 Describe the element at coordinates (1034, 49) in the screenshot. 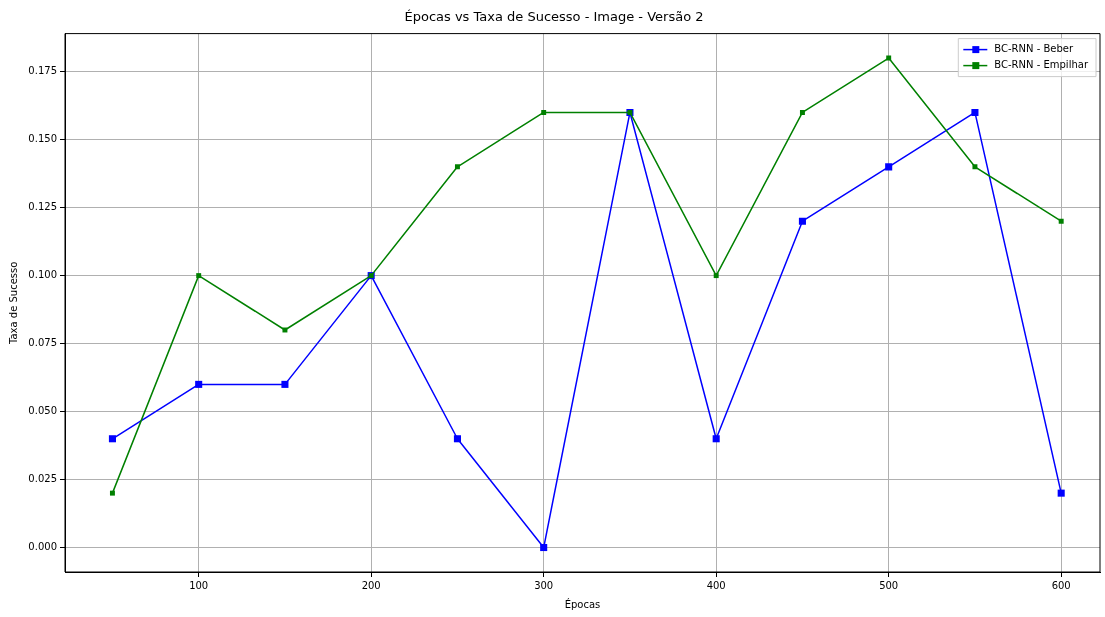

I see `legend-label: BC-RNN - Beber` at that location.